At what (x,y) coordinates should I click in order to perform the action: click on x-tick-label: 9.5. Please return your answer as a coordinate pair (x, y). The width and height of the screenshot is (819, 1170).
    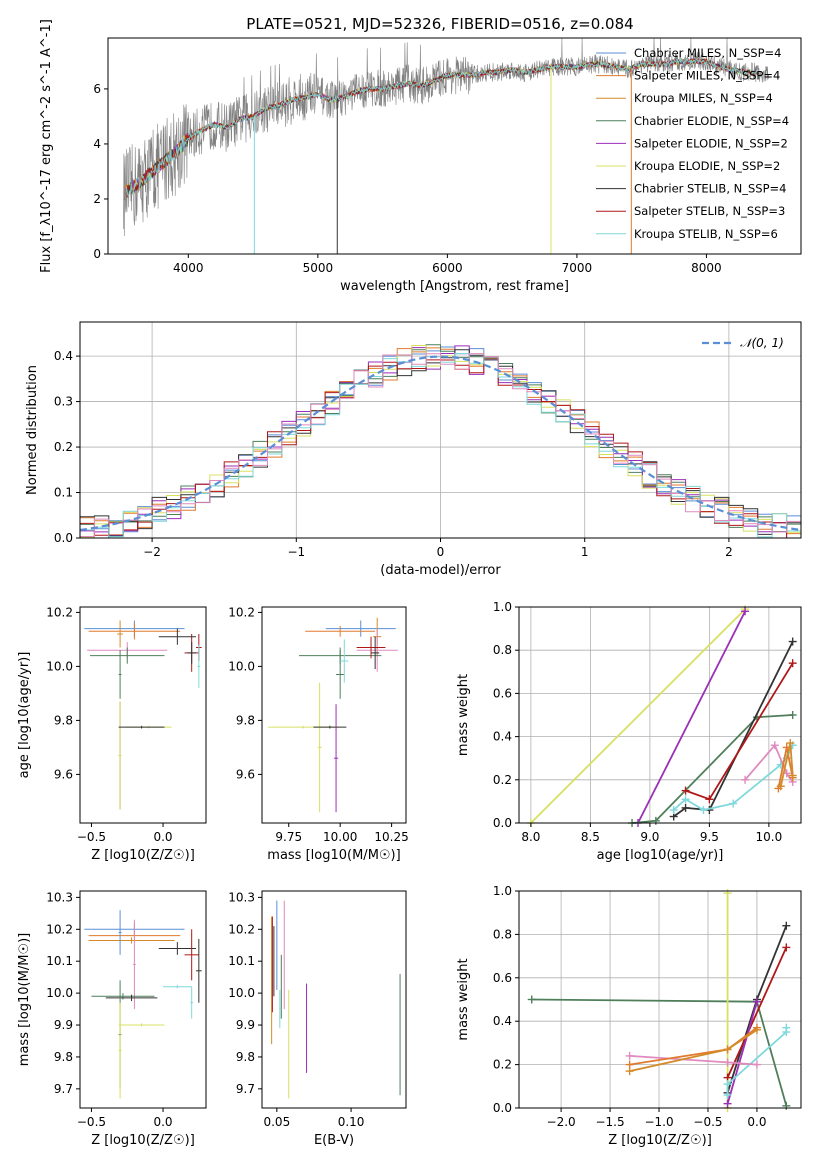
    Looking at the image, I should click on (709, 837).